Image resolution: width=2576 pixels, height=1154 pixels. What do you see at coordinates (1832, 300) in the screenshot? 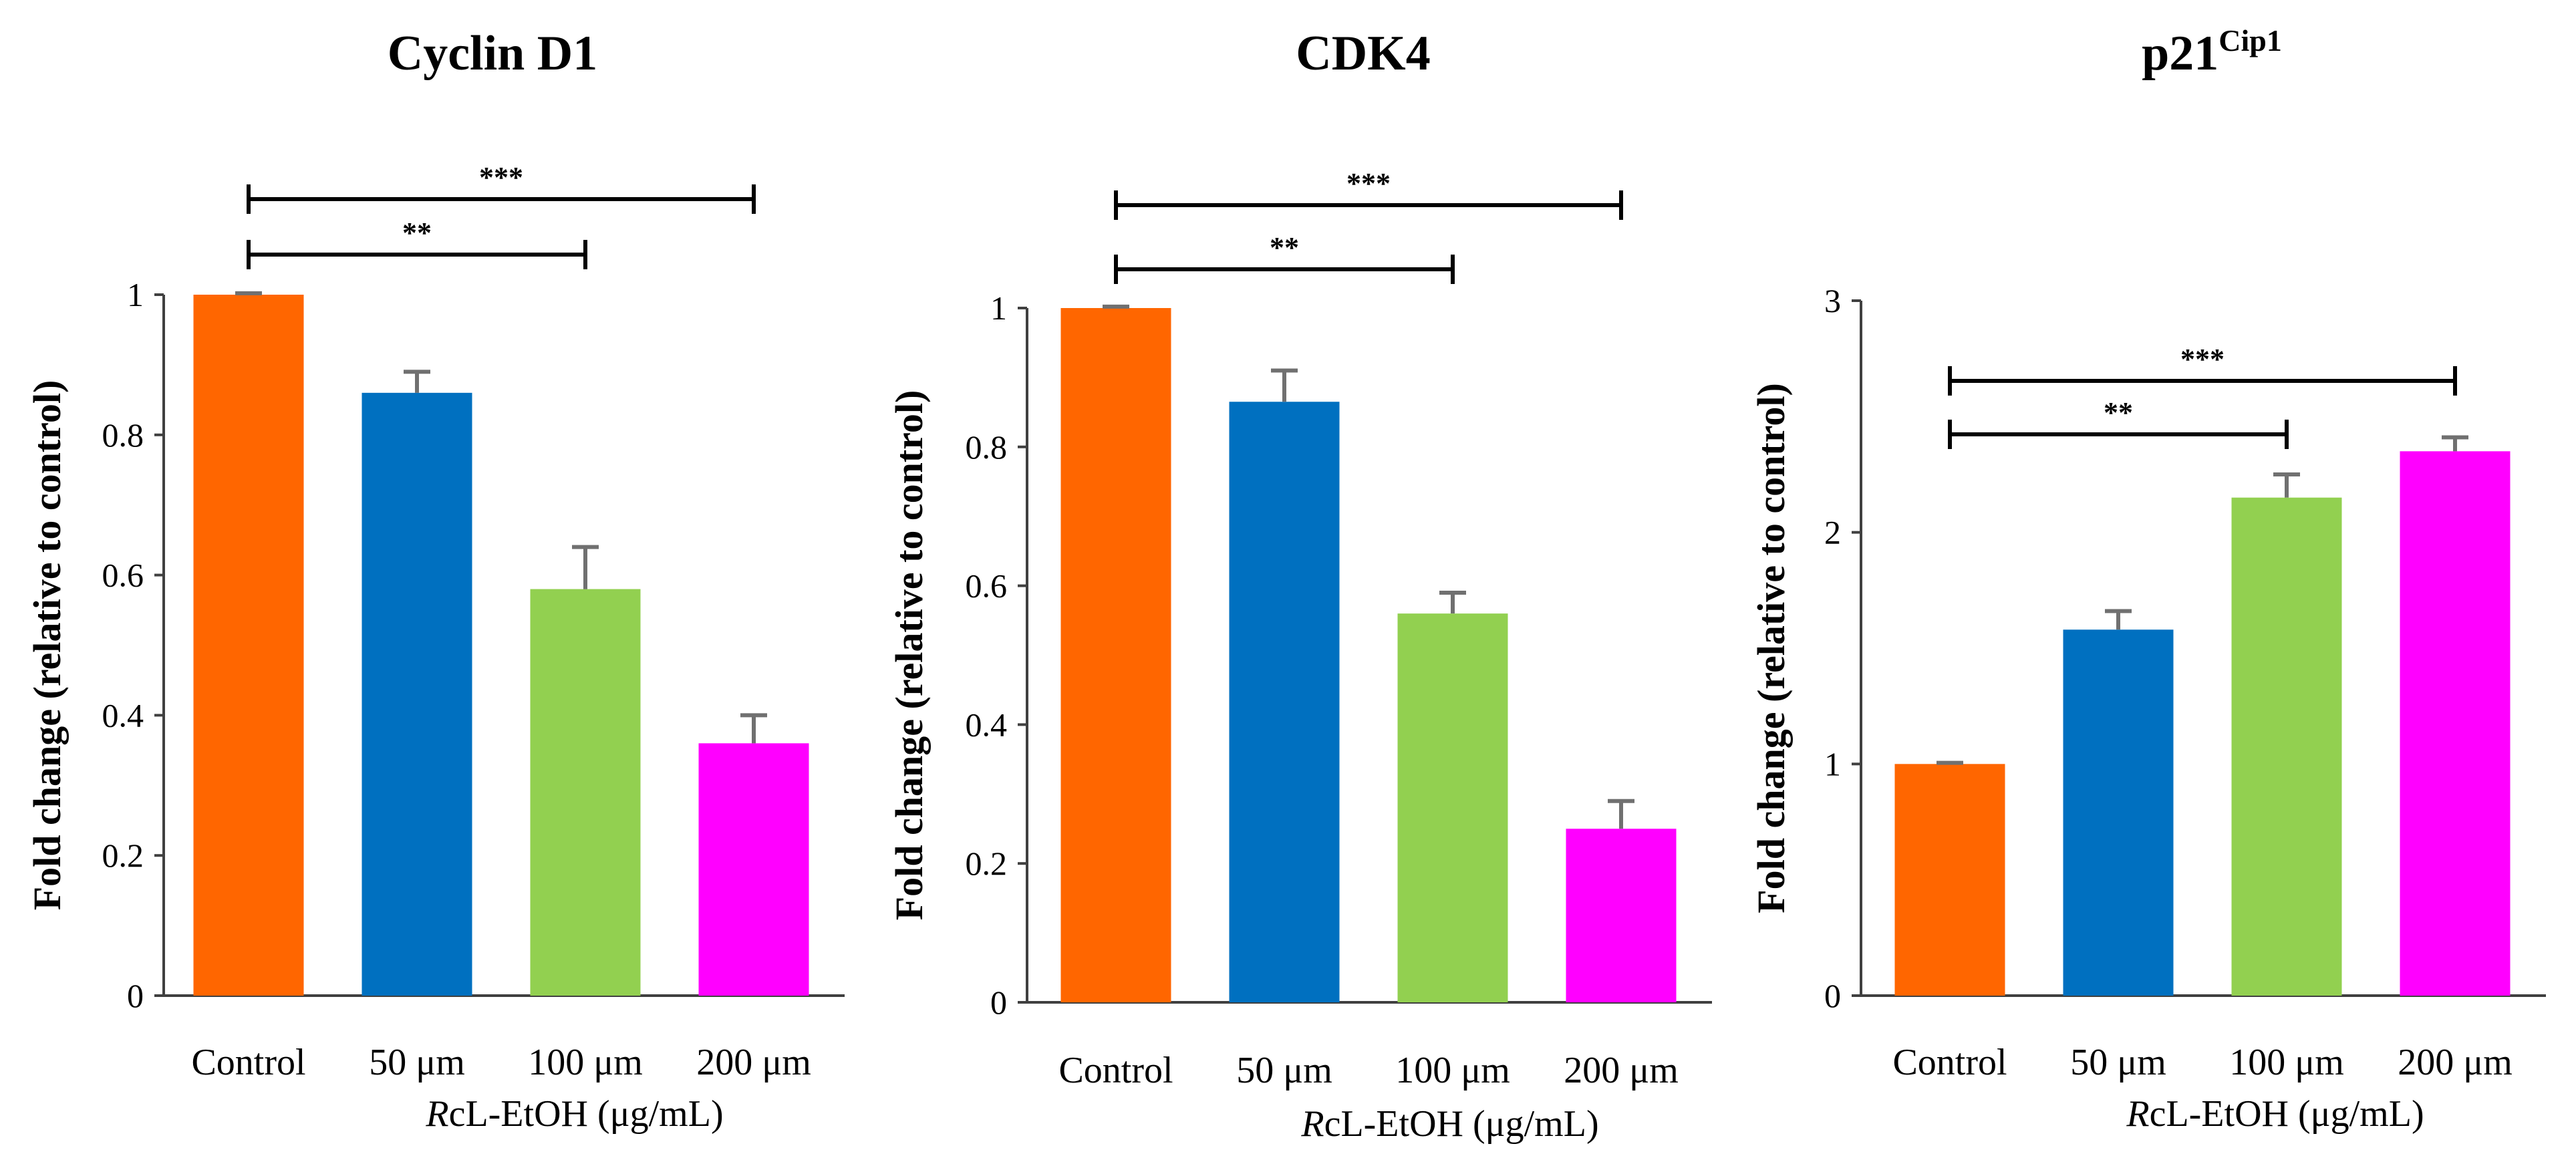
I see `y-tick-label: 3` at bounding box center [1832, 300].